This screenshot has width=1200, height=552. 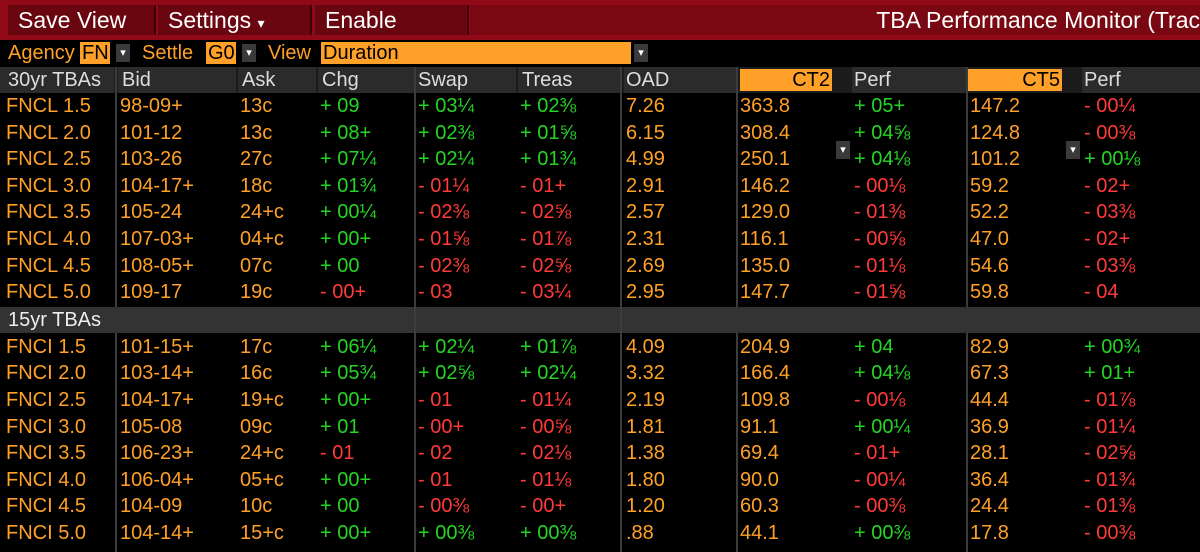 What do you see at coordinates (48, 292) in the screenshot?
I see `cell-name: FNCL 5.0` at bounding box center [48, 292].